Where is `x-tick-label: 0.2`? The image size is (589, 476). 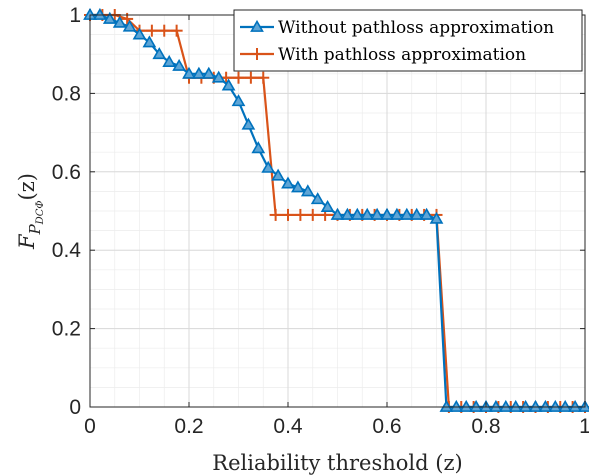 x-tick-label: 0.2 is located at coordinates (188, 426).